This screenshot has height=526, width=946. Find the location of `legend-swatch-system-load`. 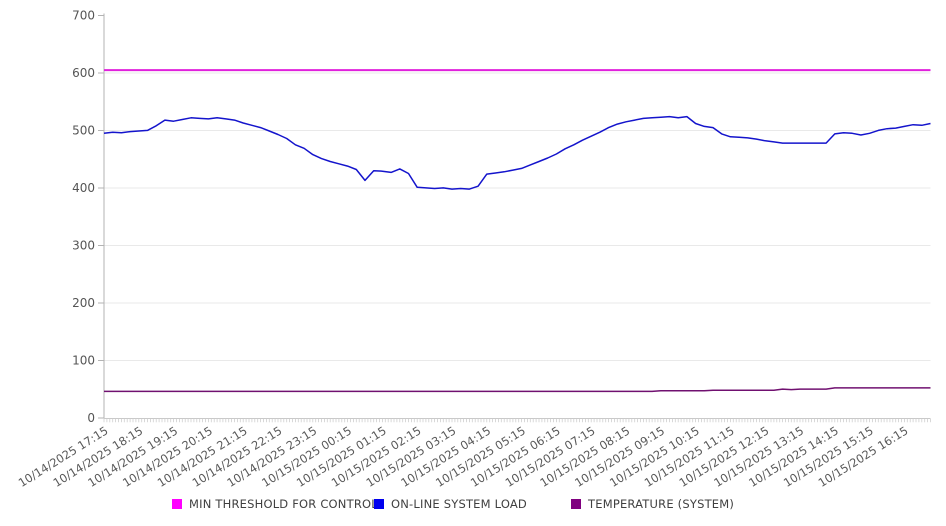

legend-swatch-system-load is located at coordinates (379, 504).